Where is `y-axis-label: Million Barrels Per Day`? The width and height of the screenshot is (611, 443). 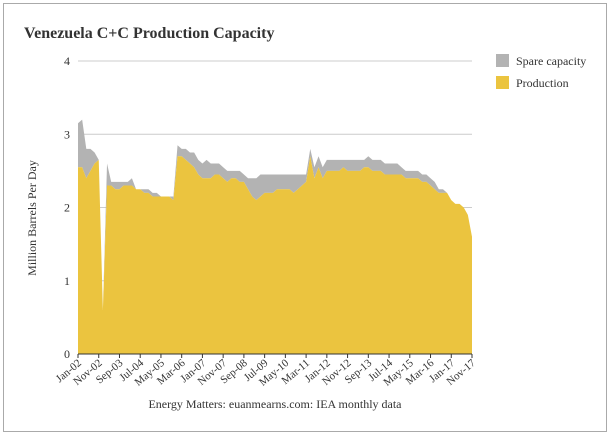 y-axis-label: Million Barrels Per Day is located at coordinates (32, 218).